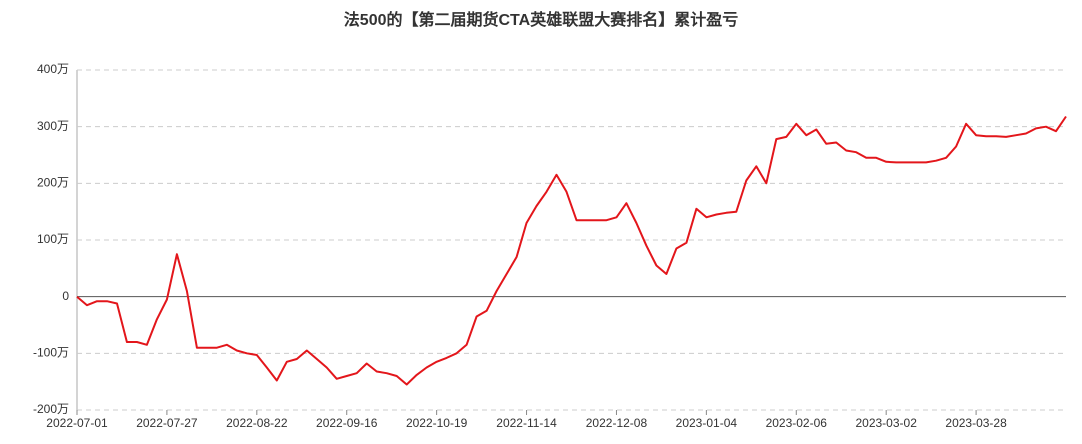 The height and width of the screenshot is (444, 1082). I want to click on chart-title: 法500的【第二届期货CTA英雄联盟大赛排名】累计盈亏, so click(541, 19).